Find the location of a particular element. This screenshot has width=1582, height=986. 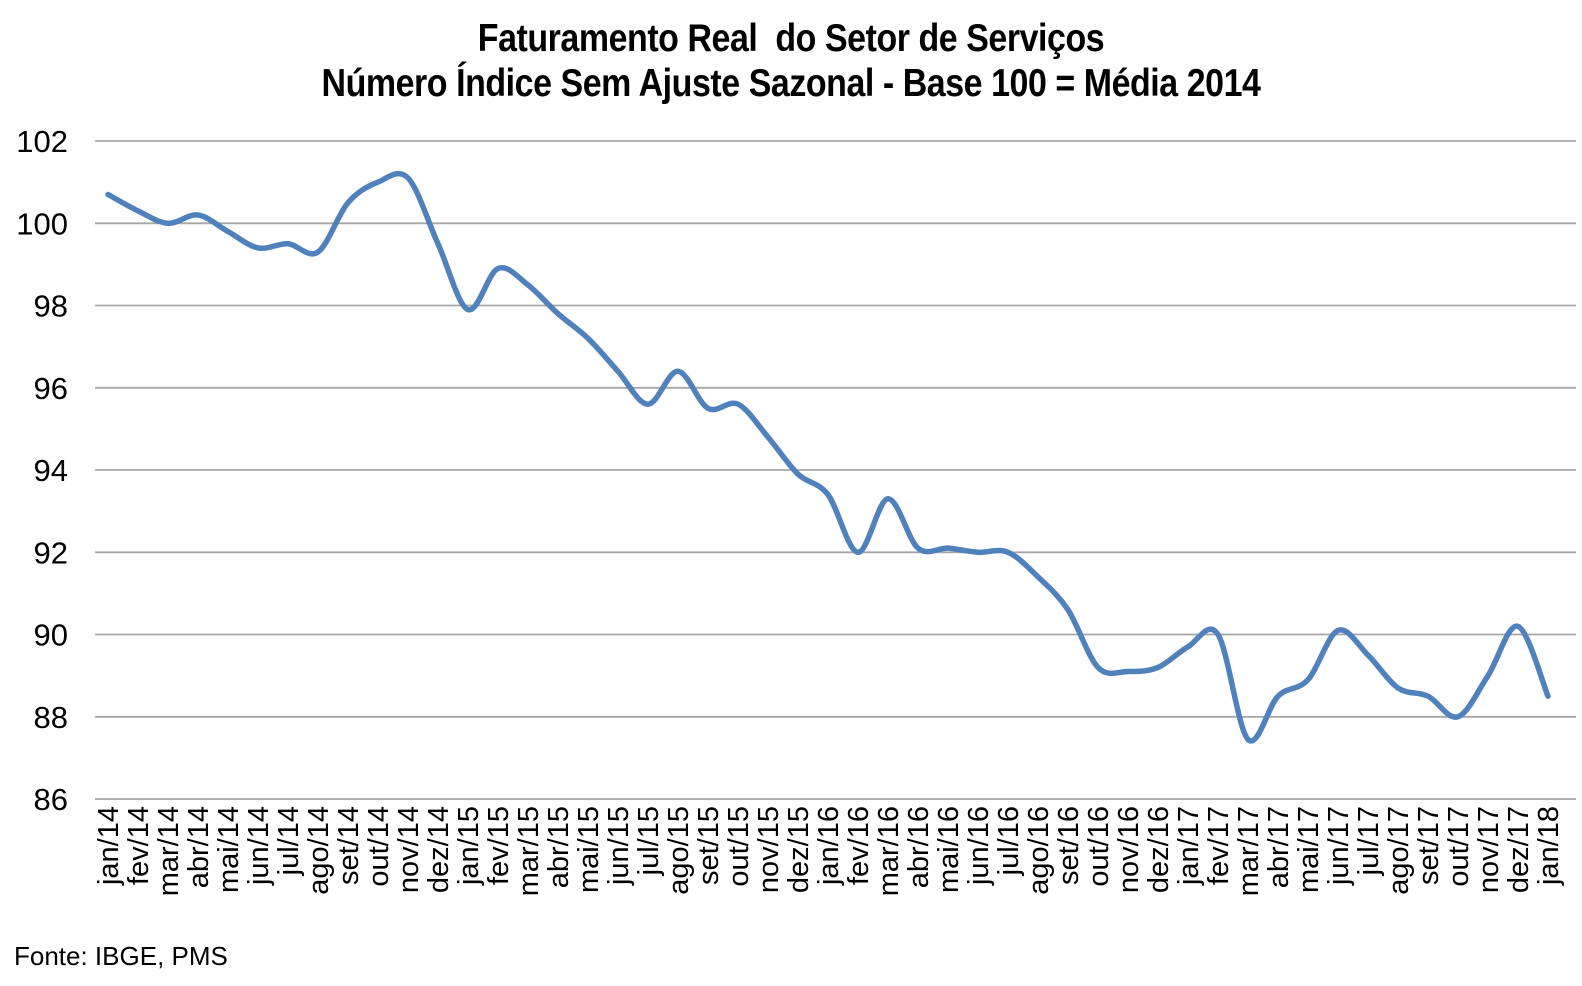

x-tick-label: abr/17 is located at coordinates (1279, 847).